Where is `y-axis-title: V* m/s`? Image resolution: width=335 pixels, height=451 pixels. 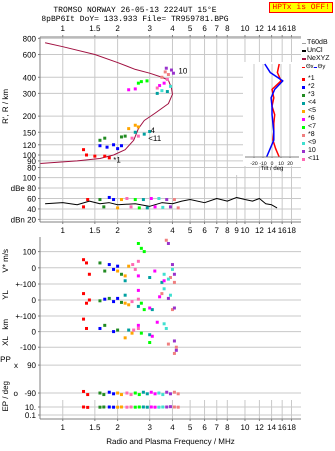
y-axis-title: V* m/s is located at coordinates (5, 260).